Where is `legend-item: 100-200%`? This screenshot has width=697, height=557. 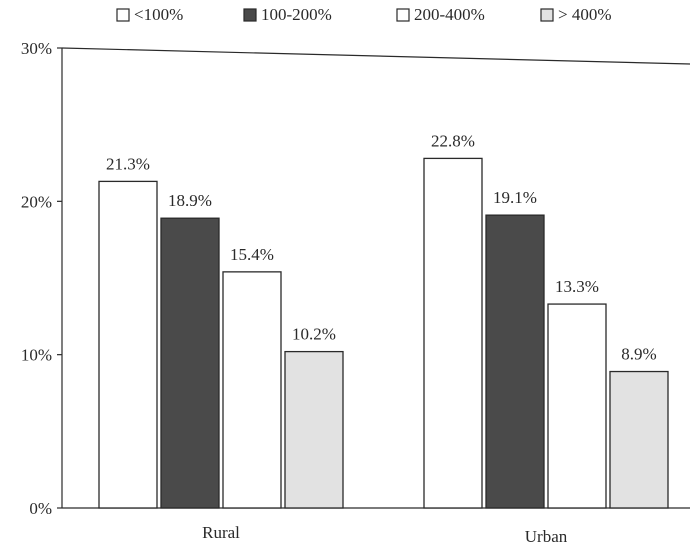 legend-item: 100-200% is located at coordinates (288, 14).